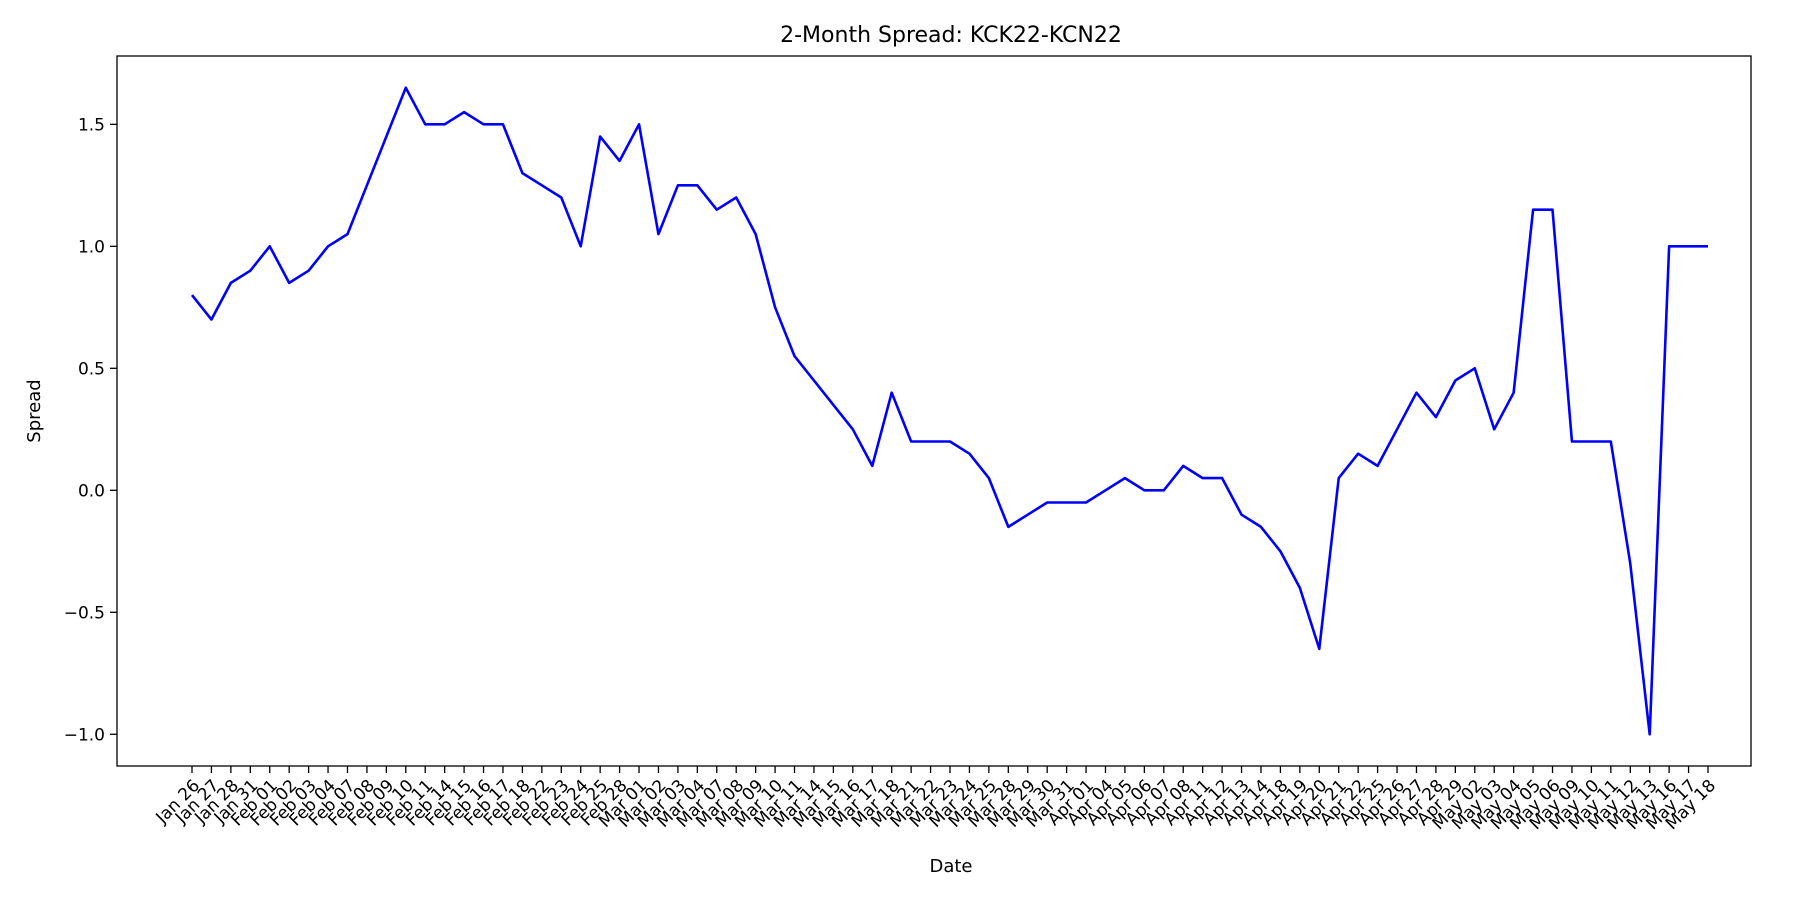 This screenshot has width=1800, height=900. What do you see at coordinates (34, 410) in the screenshot?
I see `y-axis-label: Spread` at bounding box center [34, 410].